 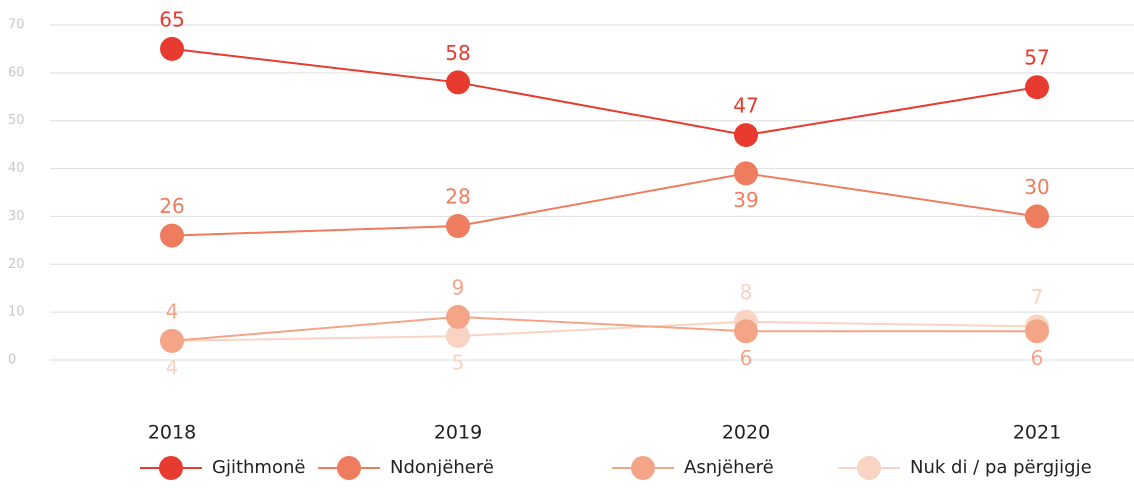 I want to click on x-tick-label: 2018, so click(x=172, y=433).